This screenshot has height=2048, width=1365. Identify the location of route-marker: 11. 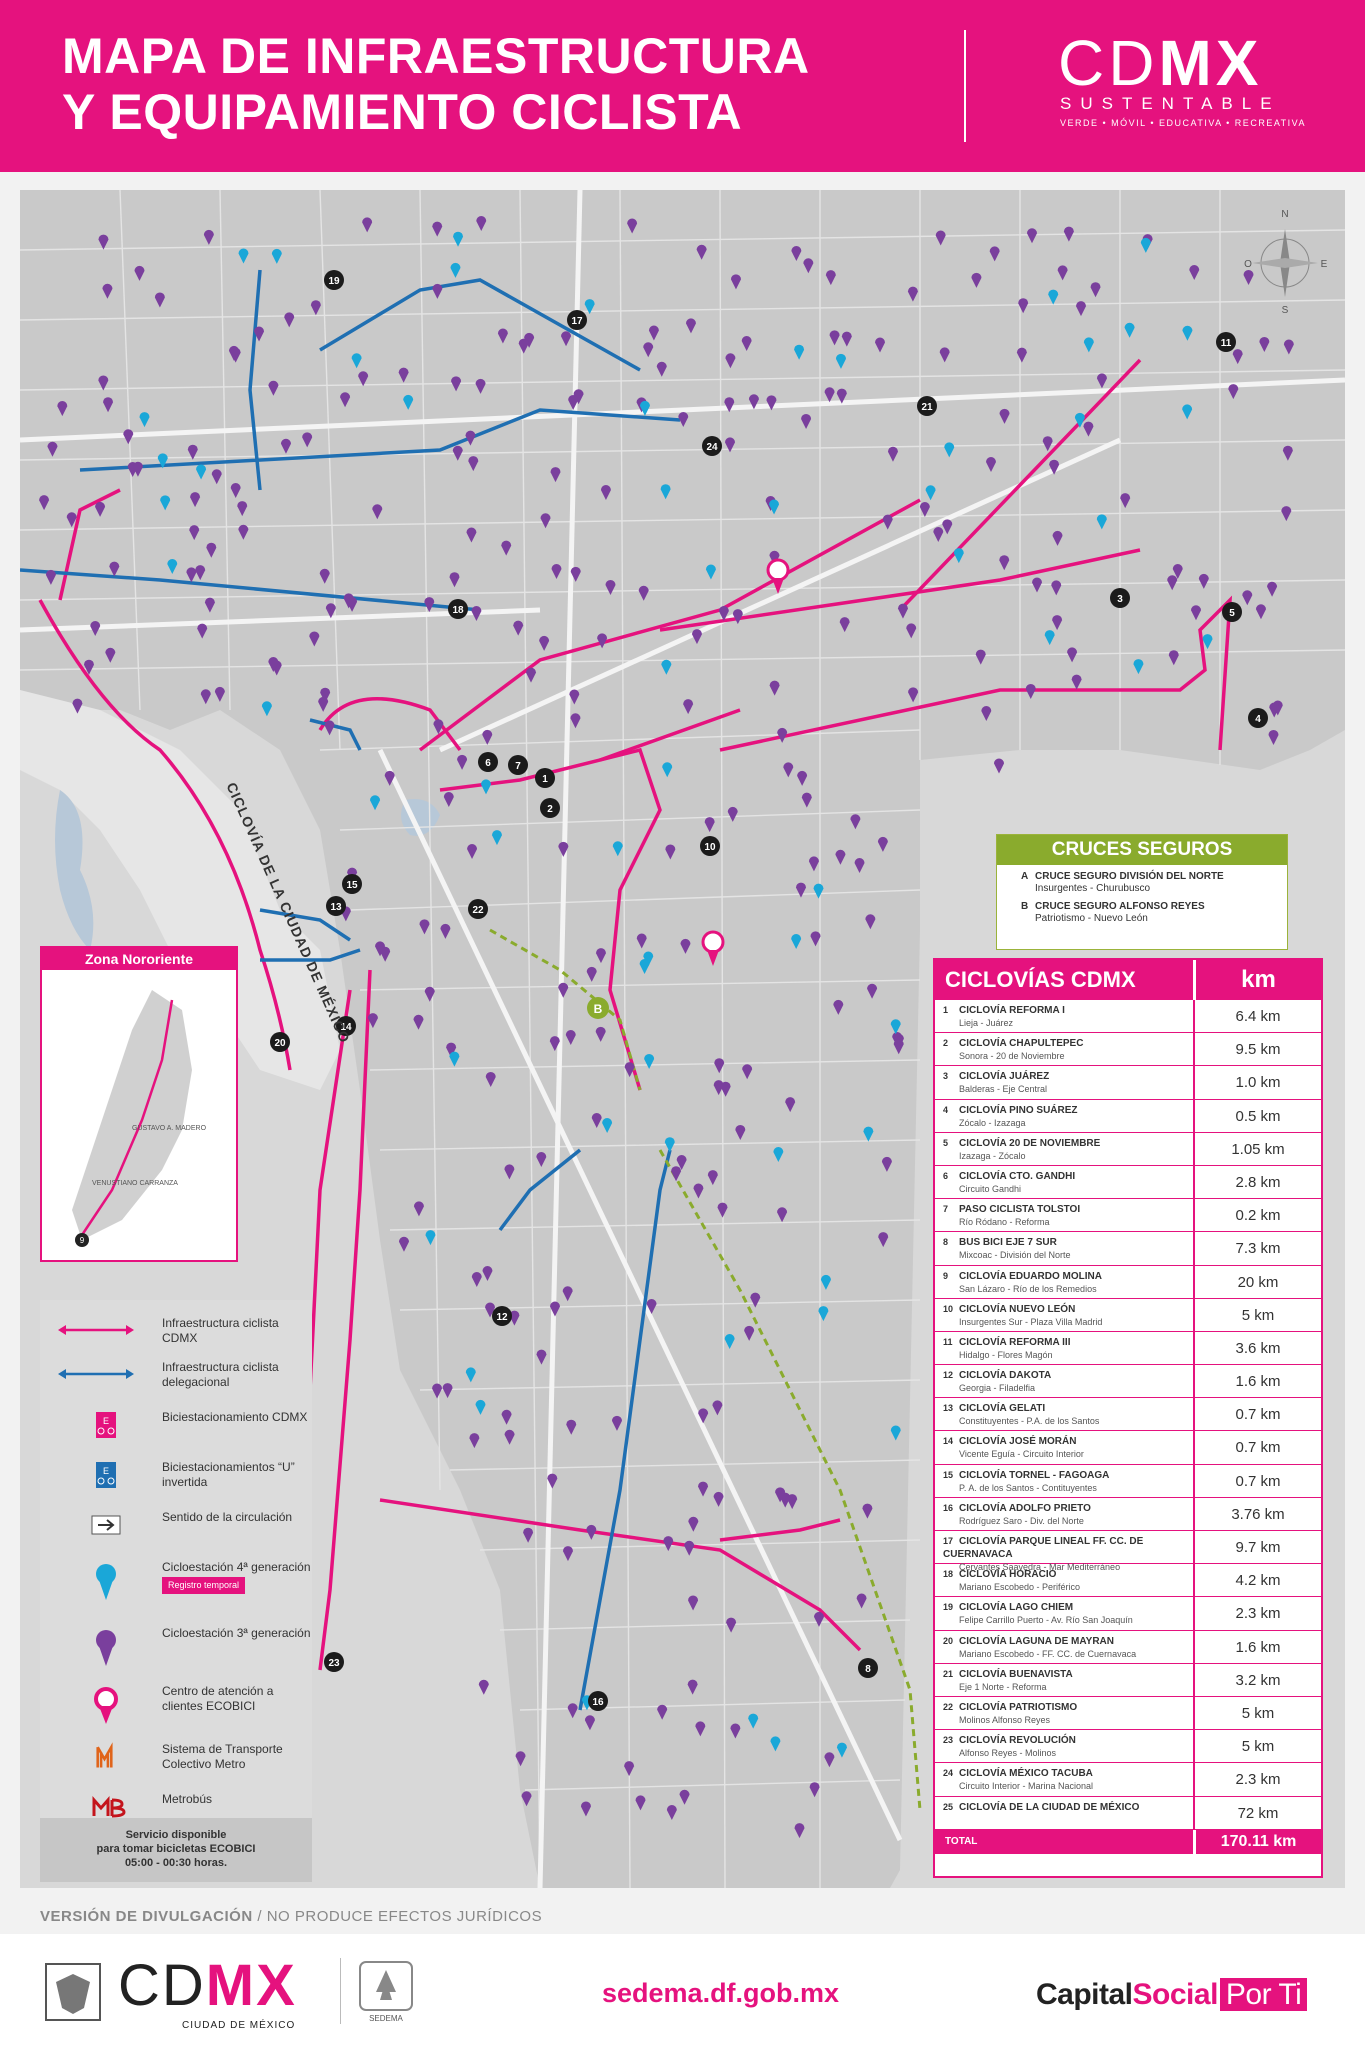
(1226, 342).